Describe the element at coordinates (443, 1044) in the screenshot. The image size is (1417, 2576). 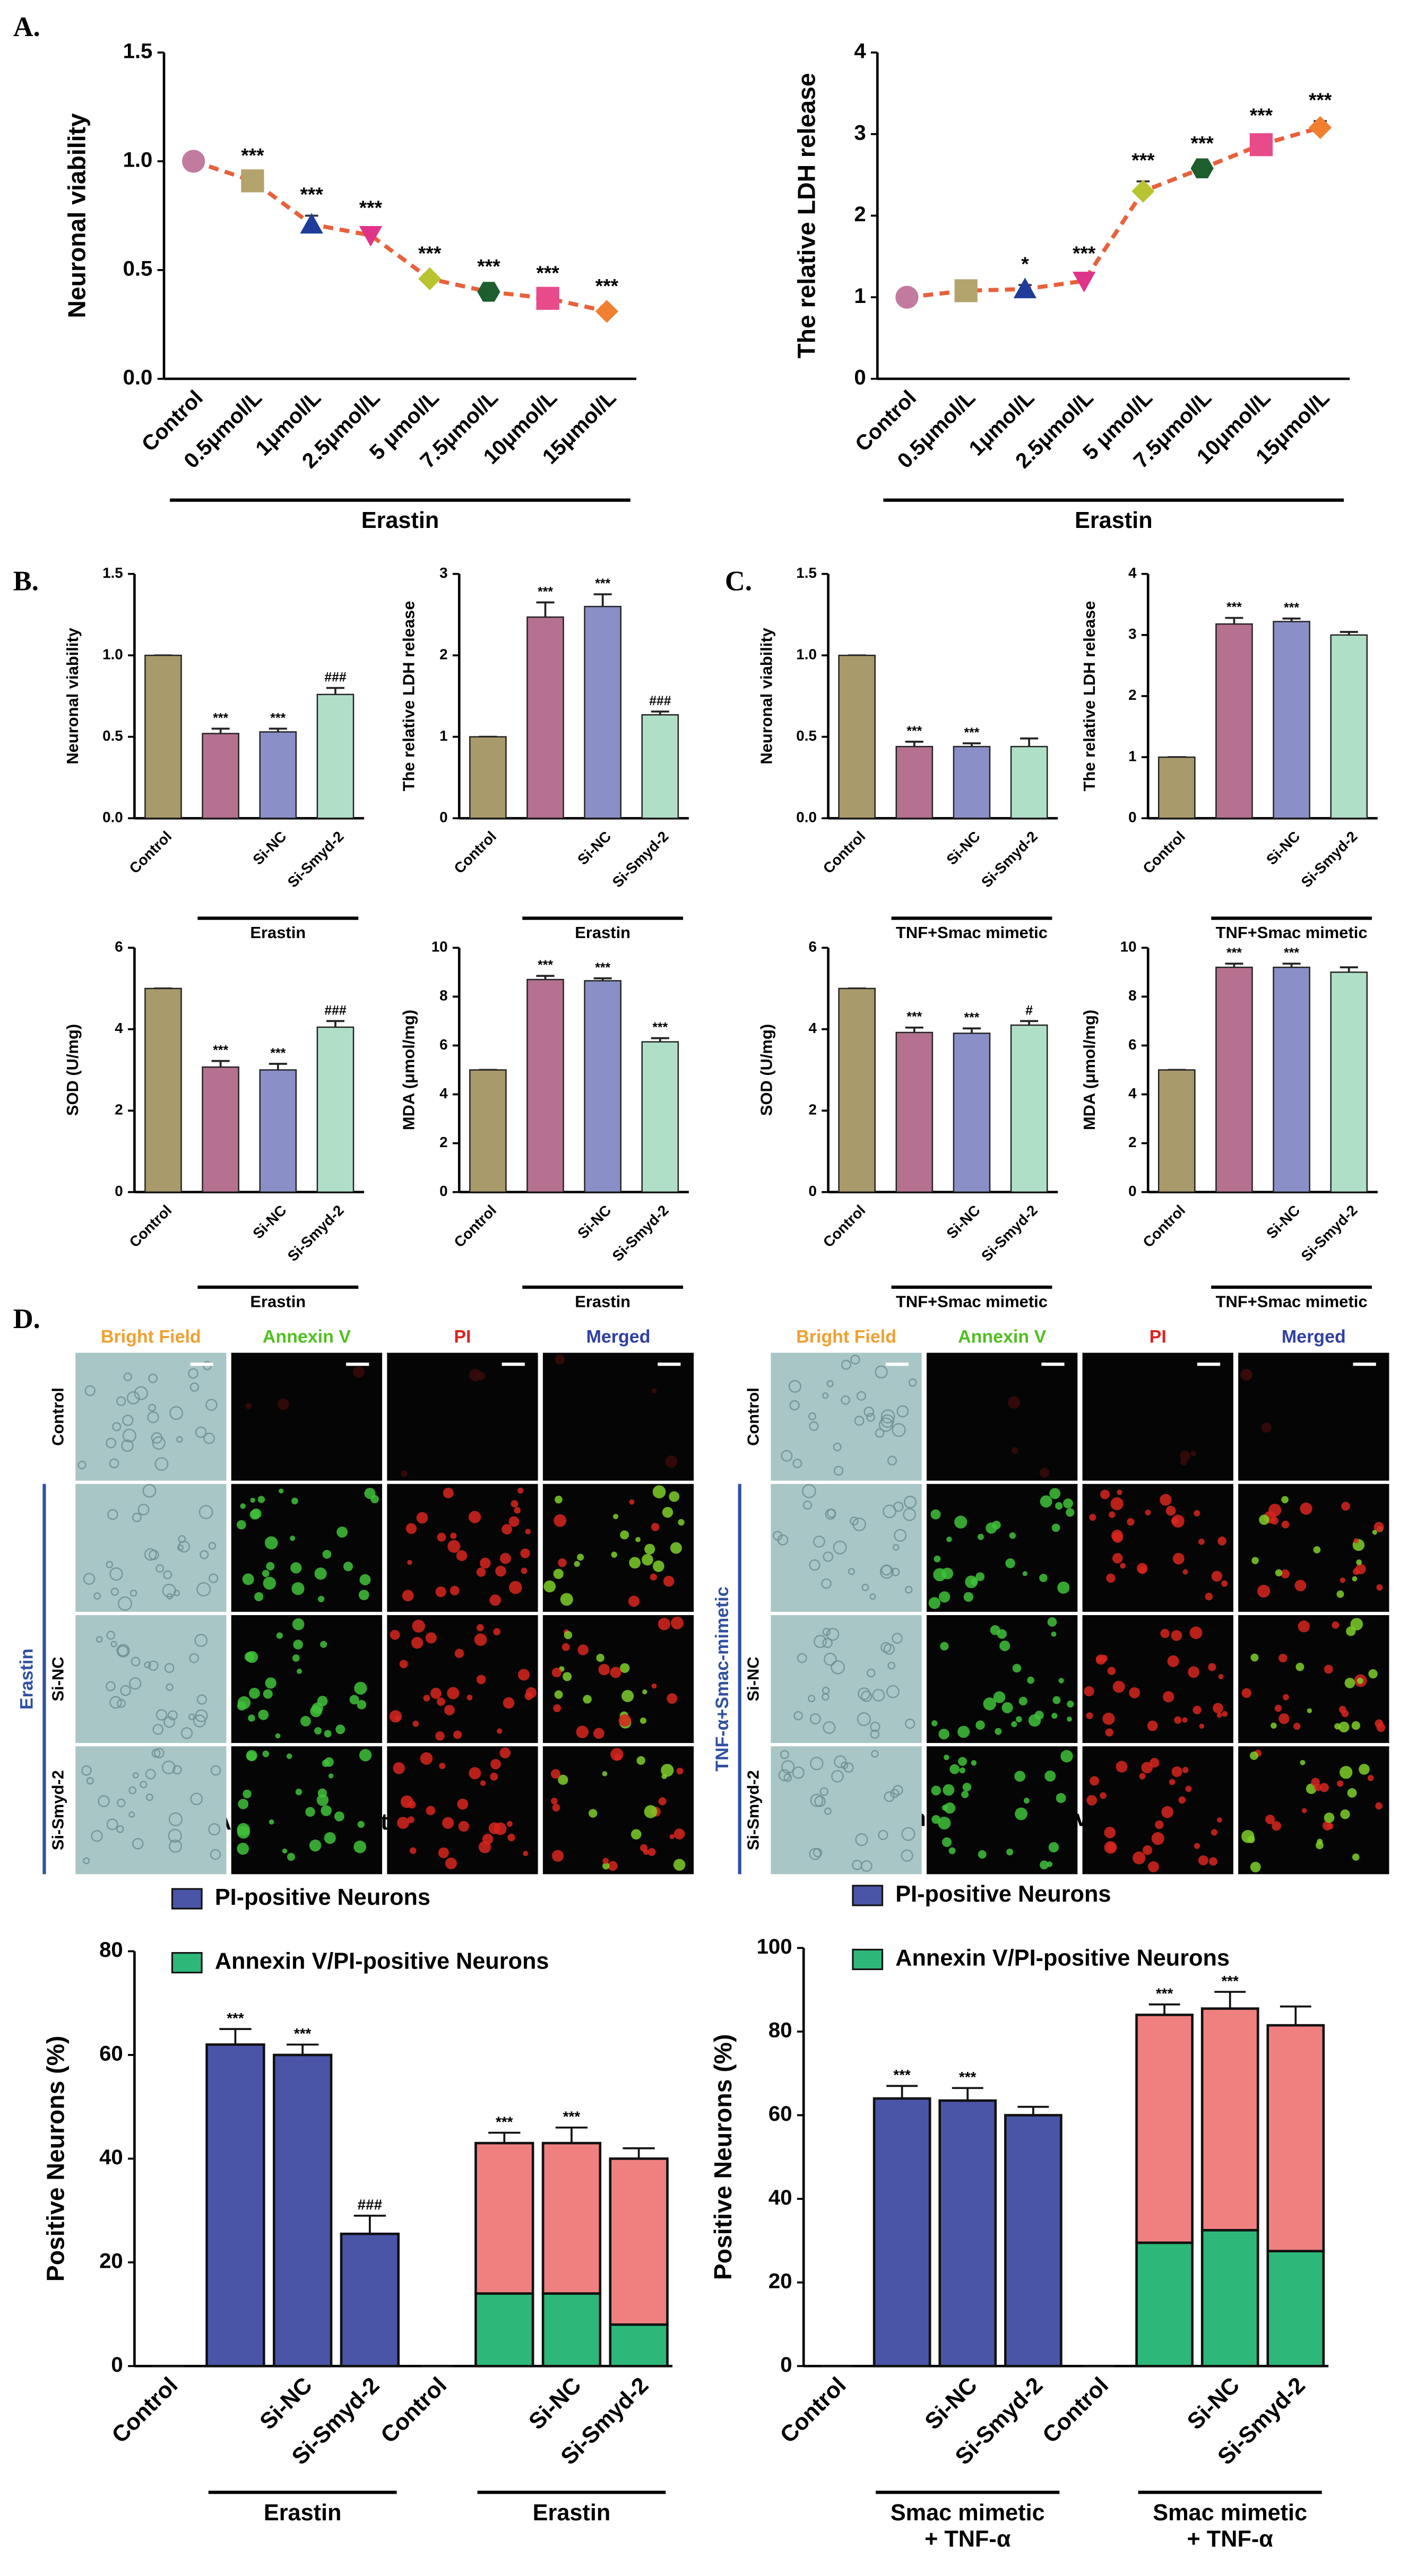
I see `y-tick-label: 6` at that location.